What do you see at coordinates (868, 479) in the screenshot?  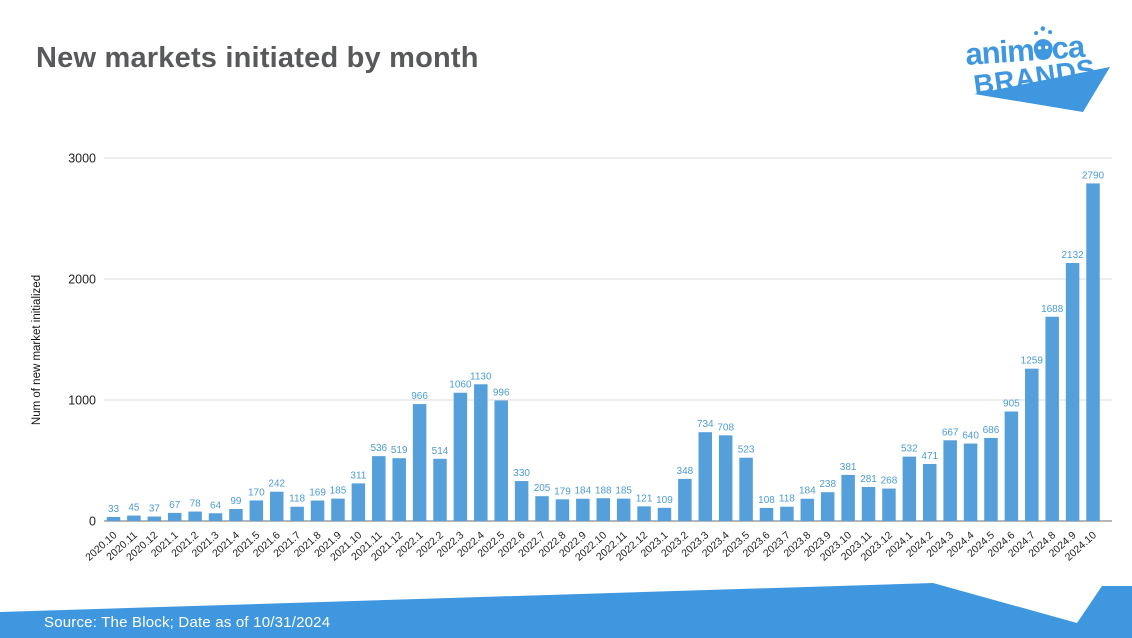 I see `bar-value-label: 281` at bounding box center [868, 479].